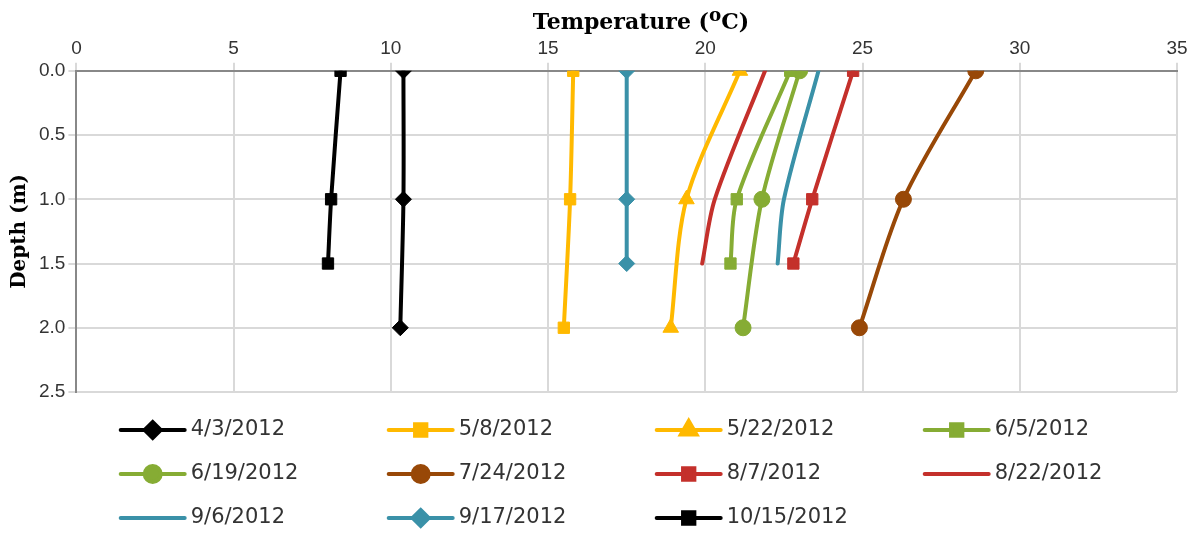  Describe the element at coordinates (244, 472) in the screenshot. I see `legend-label: 6/19/2012` at that location.